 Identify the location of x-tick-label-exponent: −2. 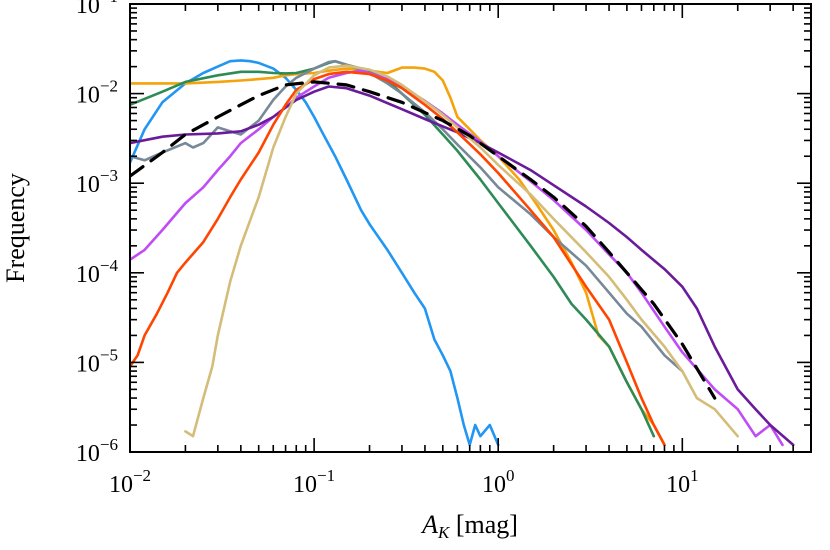
(142, 475).